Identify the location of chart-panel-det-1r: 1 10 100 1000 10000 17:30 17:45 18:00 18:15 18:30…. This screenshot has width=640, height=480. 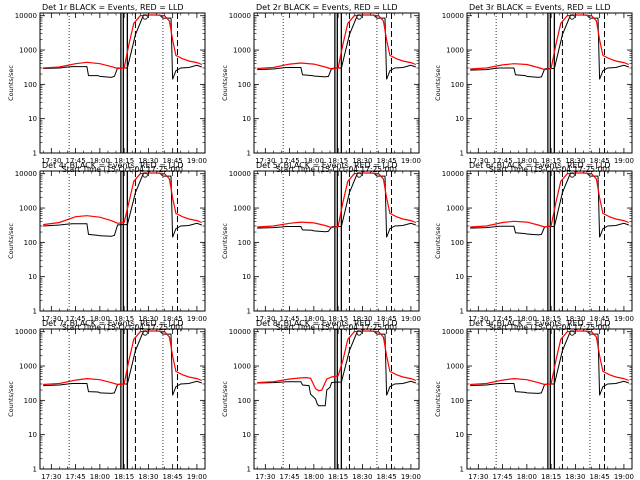
(107, 88).